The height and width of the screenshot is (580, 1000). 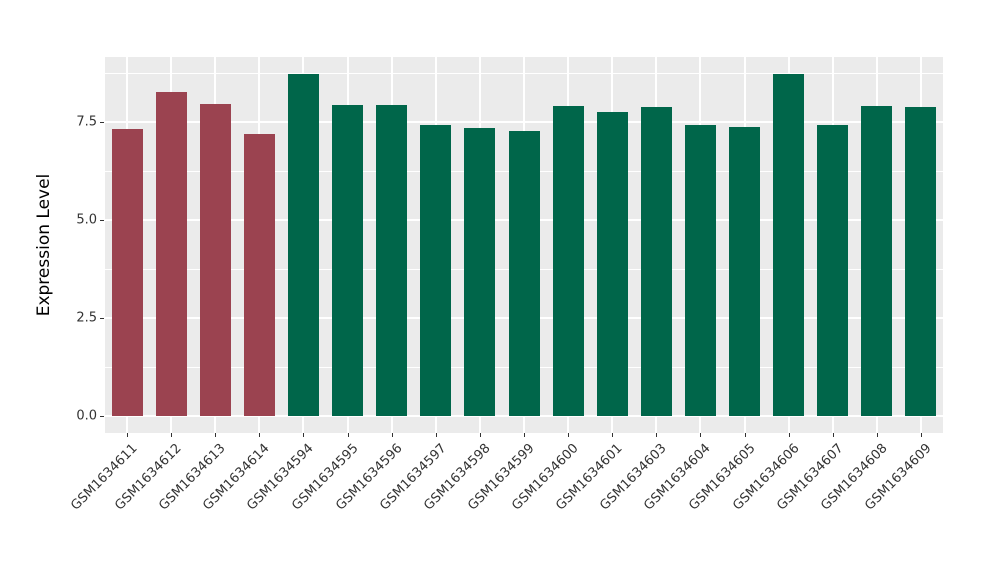 What do you see at coordinates (436, 270) in the screenshot?
I see `bar-GSM1634597` at bounding box center [436, 270].